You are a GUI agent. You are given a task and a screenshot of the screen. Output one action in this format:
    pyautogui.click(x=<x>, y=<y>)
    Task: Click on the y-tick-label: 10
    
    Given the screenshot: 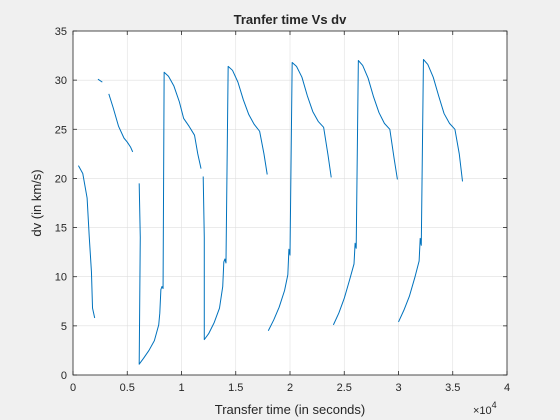 What is the action you would take?
    pyautogui.click(x=61, y=278)
    